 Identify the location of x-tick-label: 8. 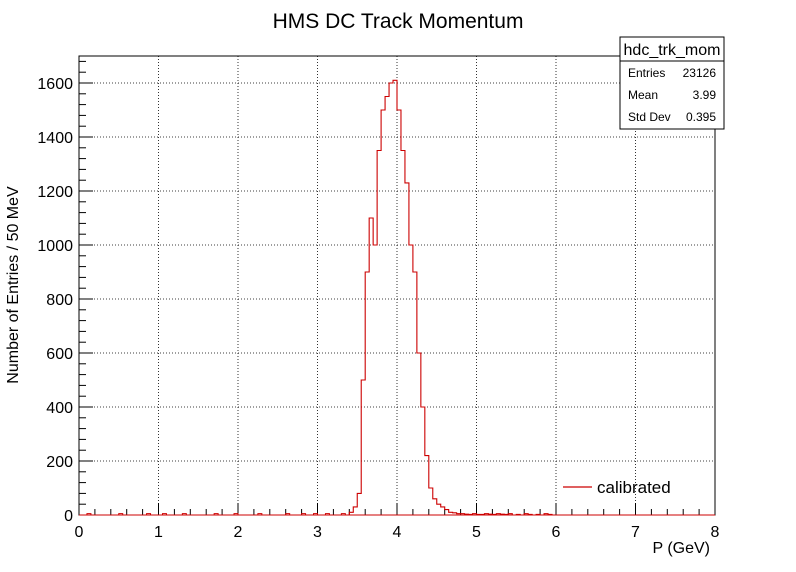
(715, 532).